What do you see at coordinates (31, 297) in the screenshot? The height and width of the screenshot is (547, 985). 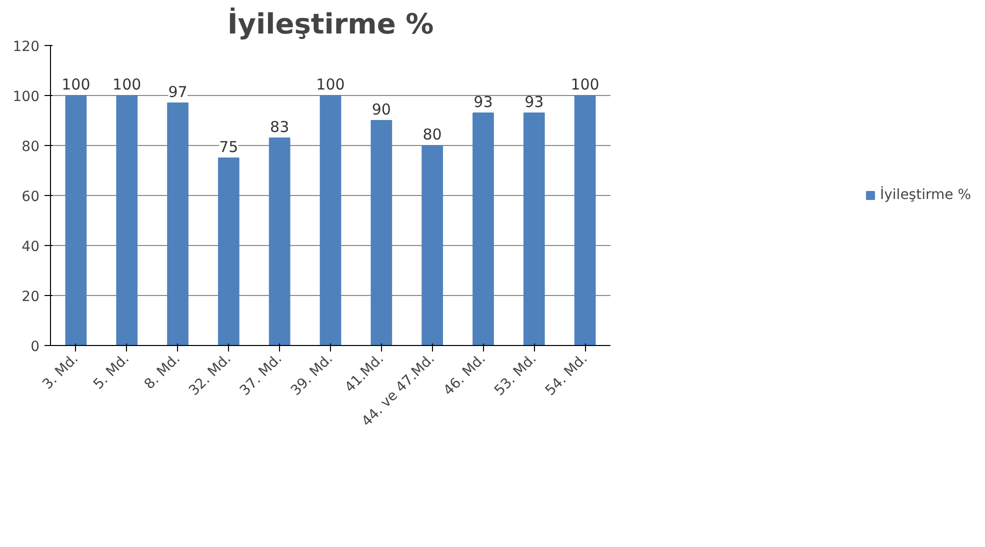 I see `y-tick-label: 20` at bounding box center [31, 297].